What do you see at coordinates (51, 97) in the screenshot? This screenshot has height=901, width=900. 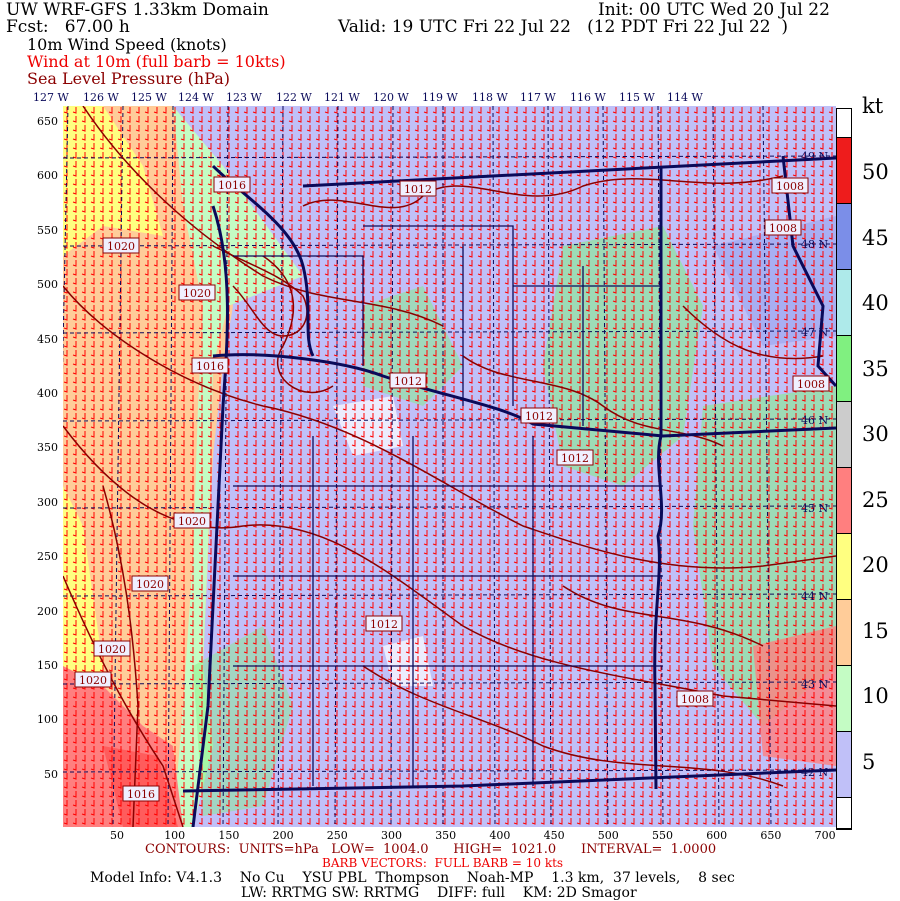 I see `longitude-label: 127 W` at bounding box center [51, 97].